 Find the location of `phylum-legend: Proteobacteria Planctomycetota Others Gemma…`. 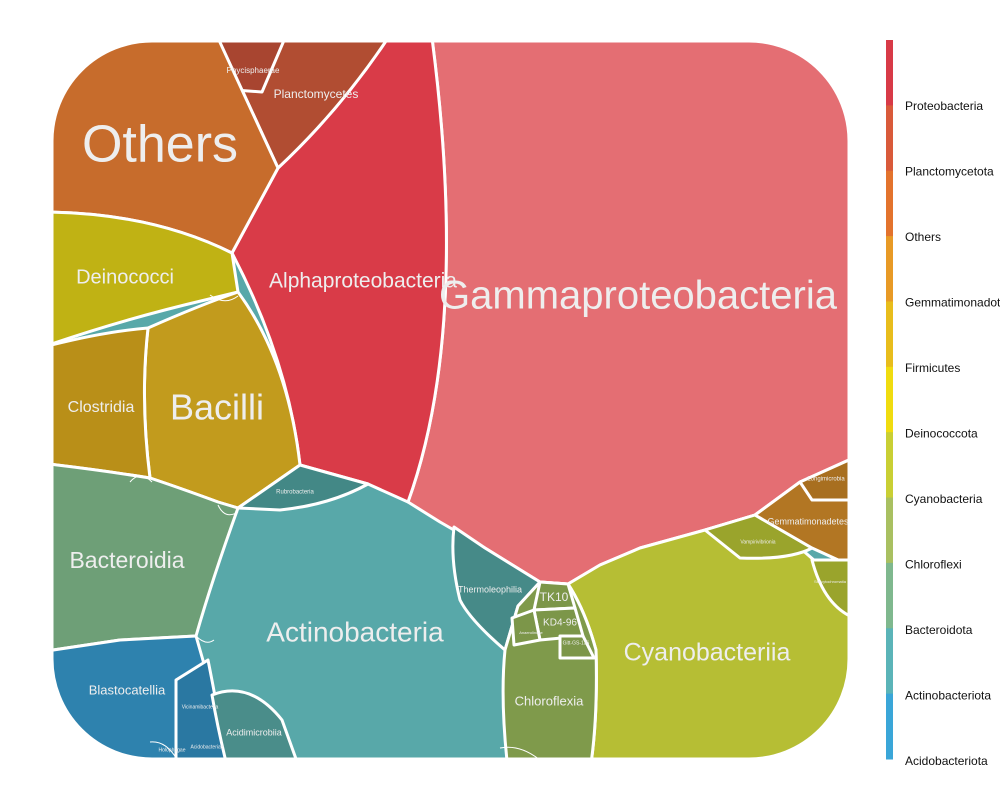

phylum-legend: Proteobacteria Planctomycetota Others Gemma… is located at coordinates (943, 404).